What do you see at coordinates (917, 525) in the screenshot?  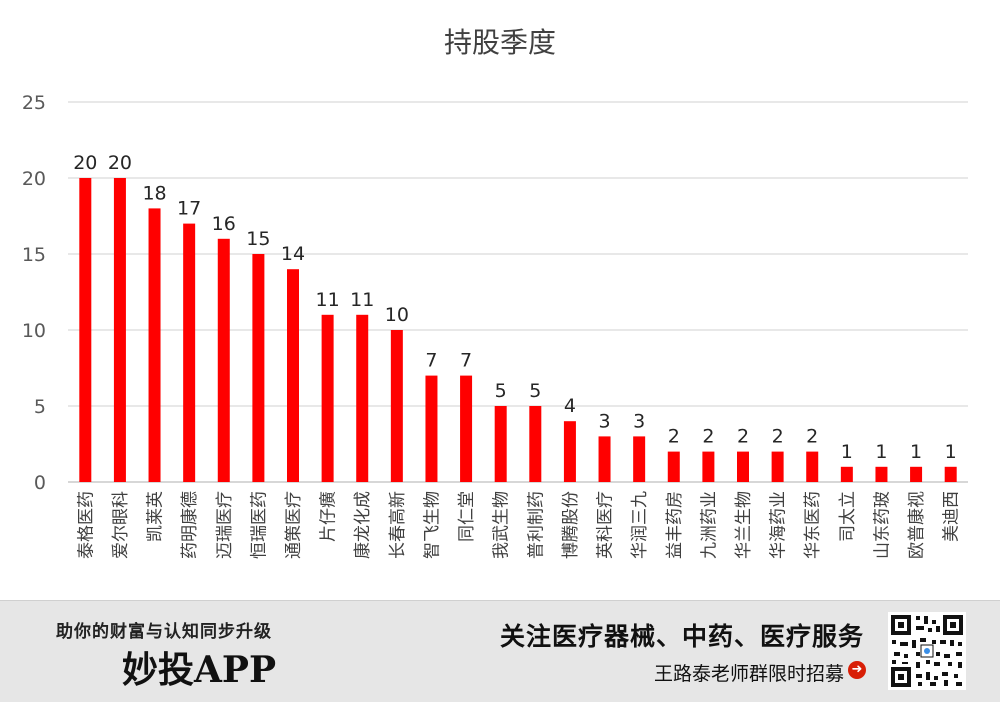 I see `category-label: 欧普康视` at bounding box center [917, 525].